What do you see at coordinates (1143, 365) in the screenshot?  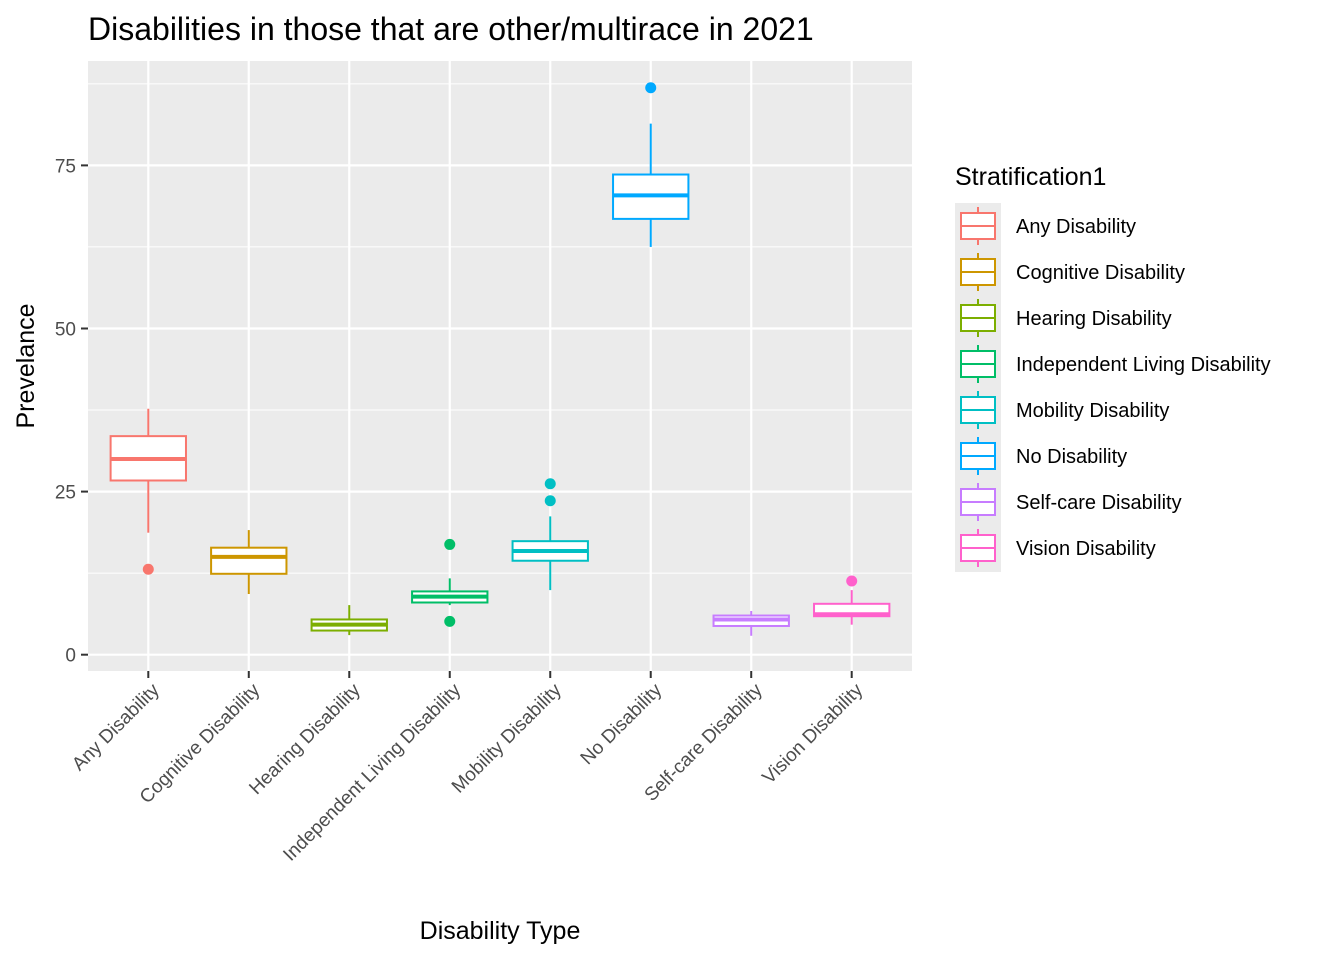 I see `legend-label: Independent Living Disability` at bounding box center [1143, 365].